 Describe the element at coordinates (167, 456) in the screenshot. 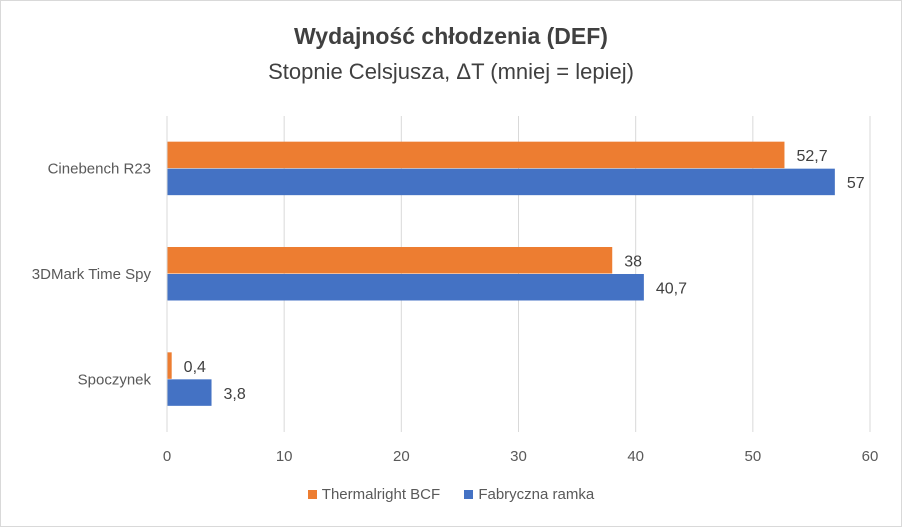

I see `x-tick-label: 0` at that location.